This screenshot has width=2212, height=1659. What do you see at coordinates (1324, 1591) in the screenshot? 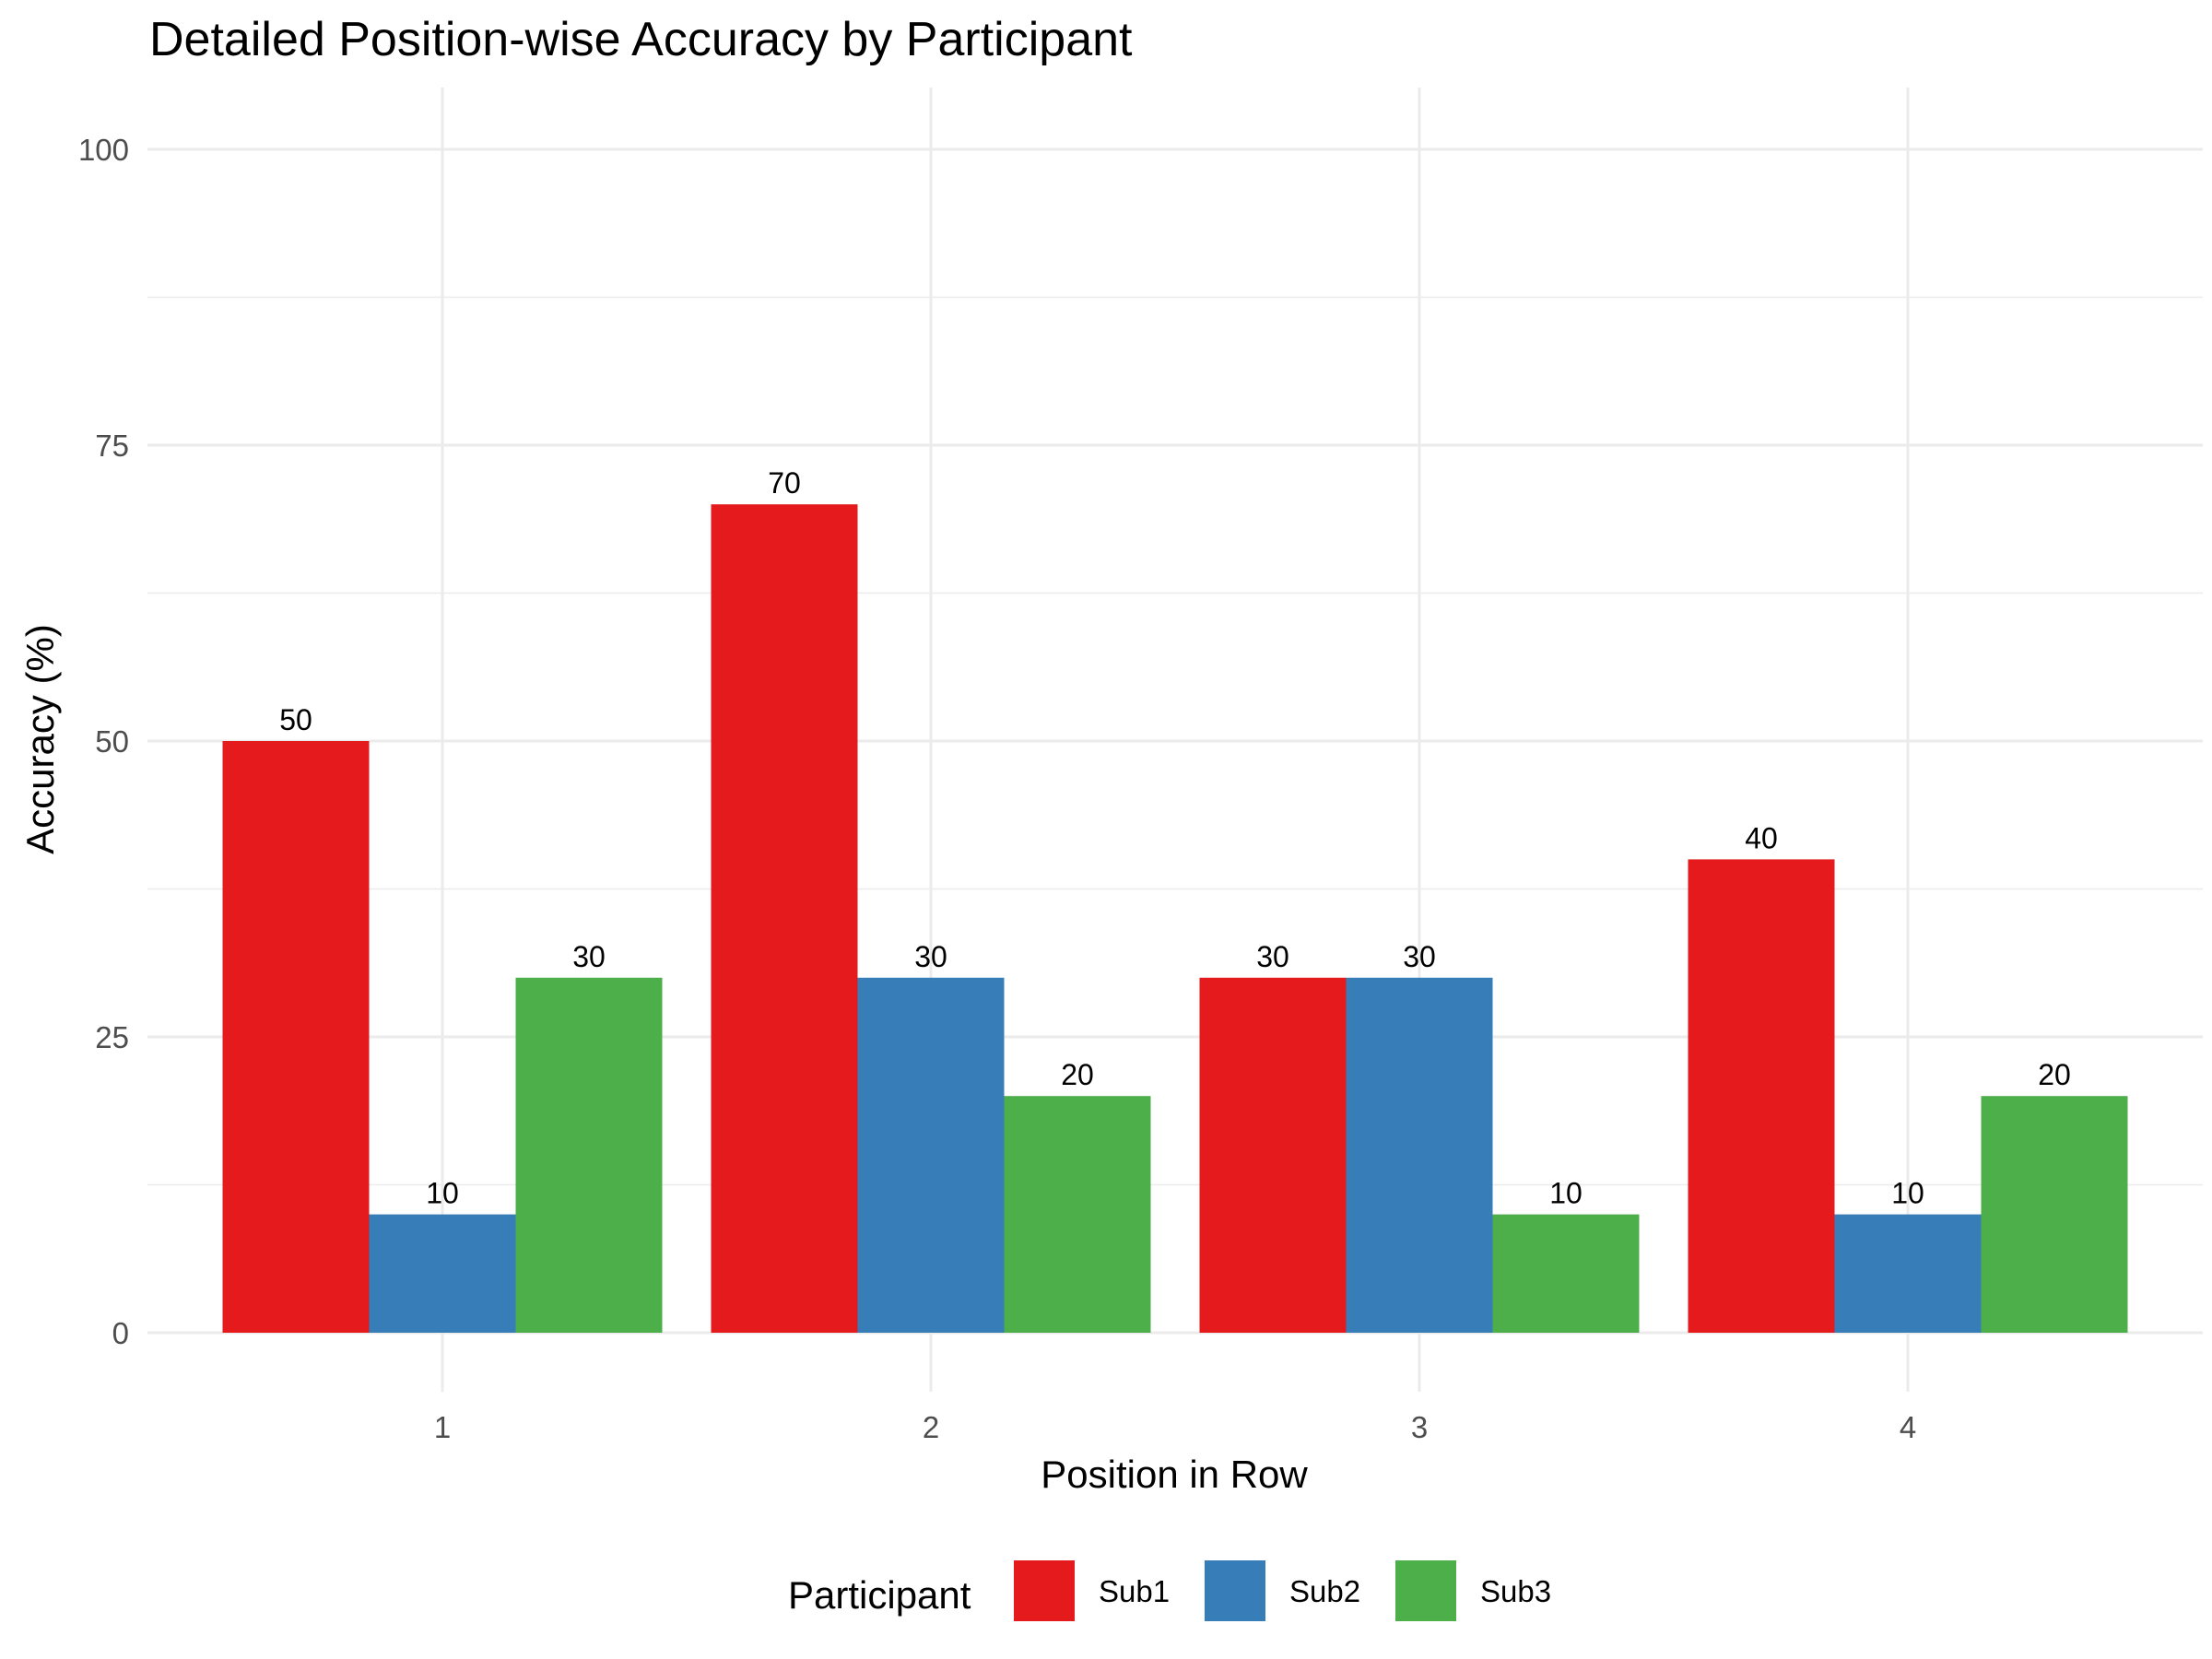
I see `legend-label-sub2: Sub2` at bounding box center [1324, 1591].